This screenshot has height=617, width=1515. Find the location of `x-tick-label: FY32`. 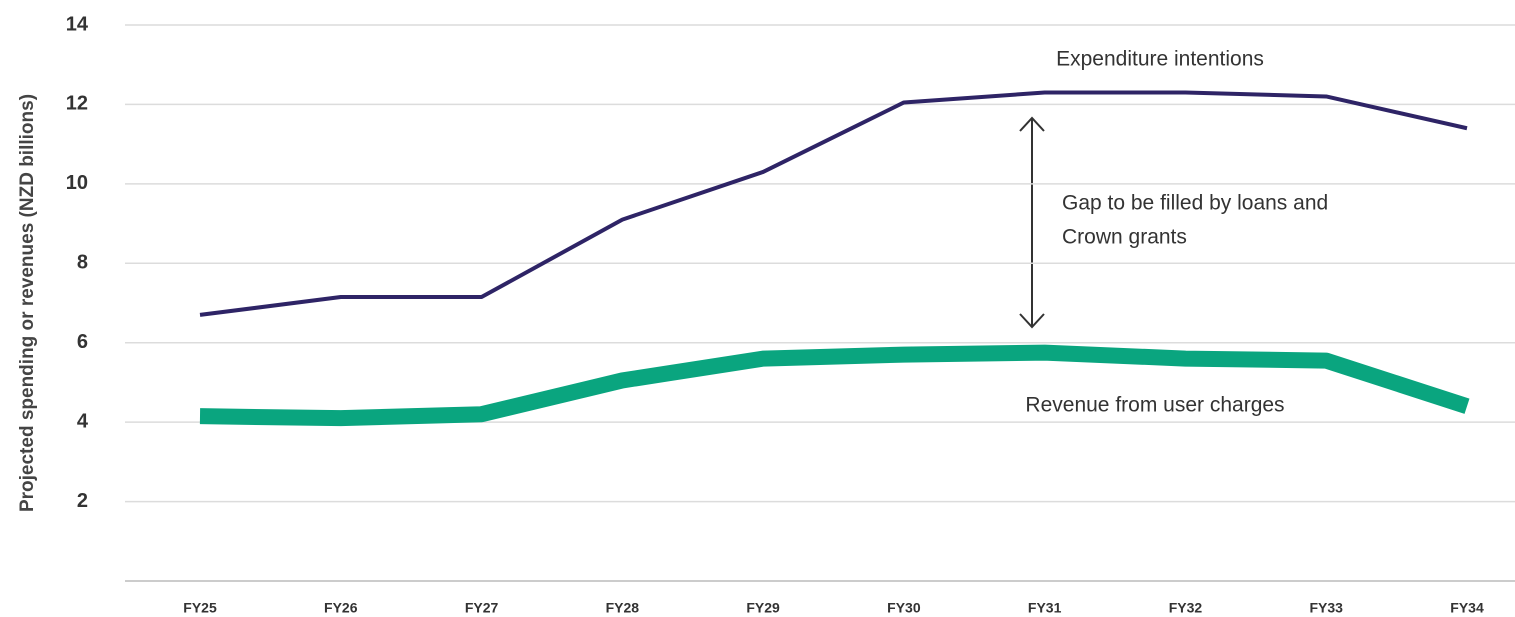

x-tick-label: FY32 is located at coordinates (1186, 608).